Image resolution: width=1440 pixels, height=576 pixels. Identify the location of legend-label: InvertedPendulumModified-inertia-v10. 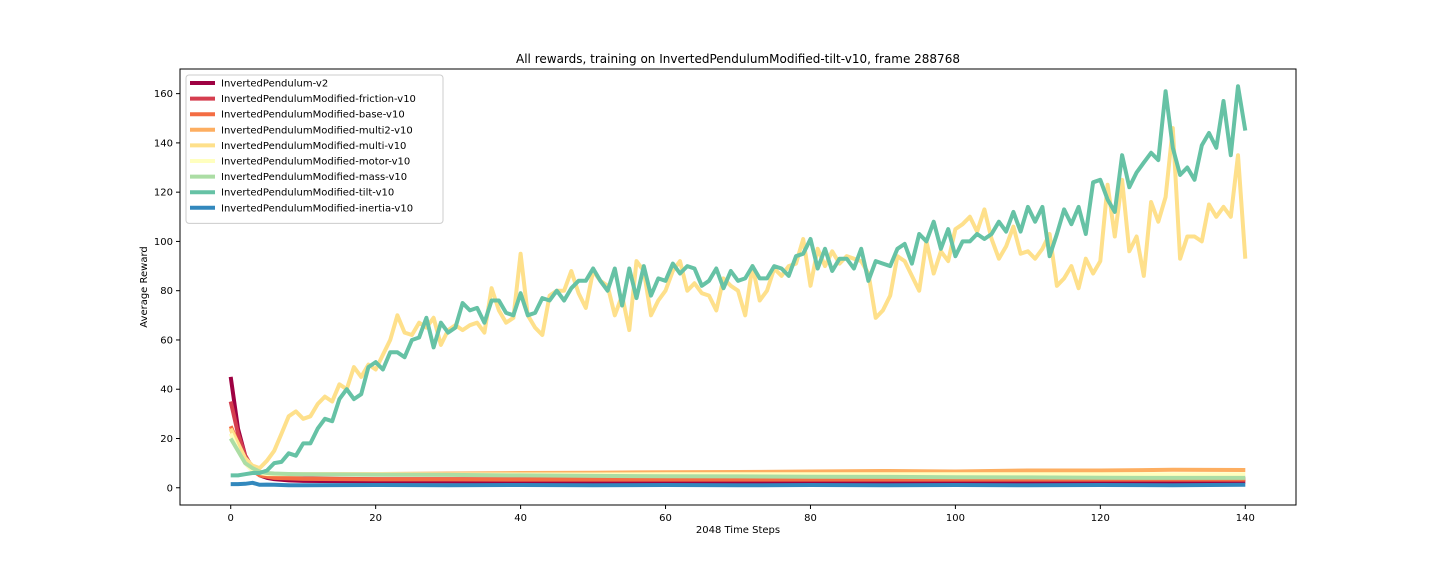
(317, 208).